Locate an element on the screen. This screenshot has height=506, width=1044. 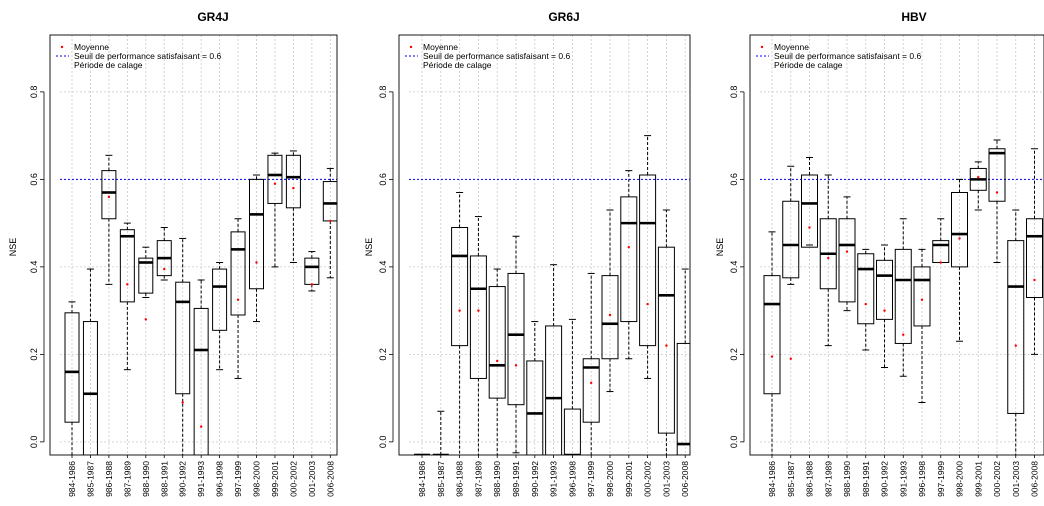
box-988-1991 is located at coordinates (164, 254).